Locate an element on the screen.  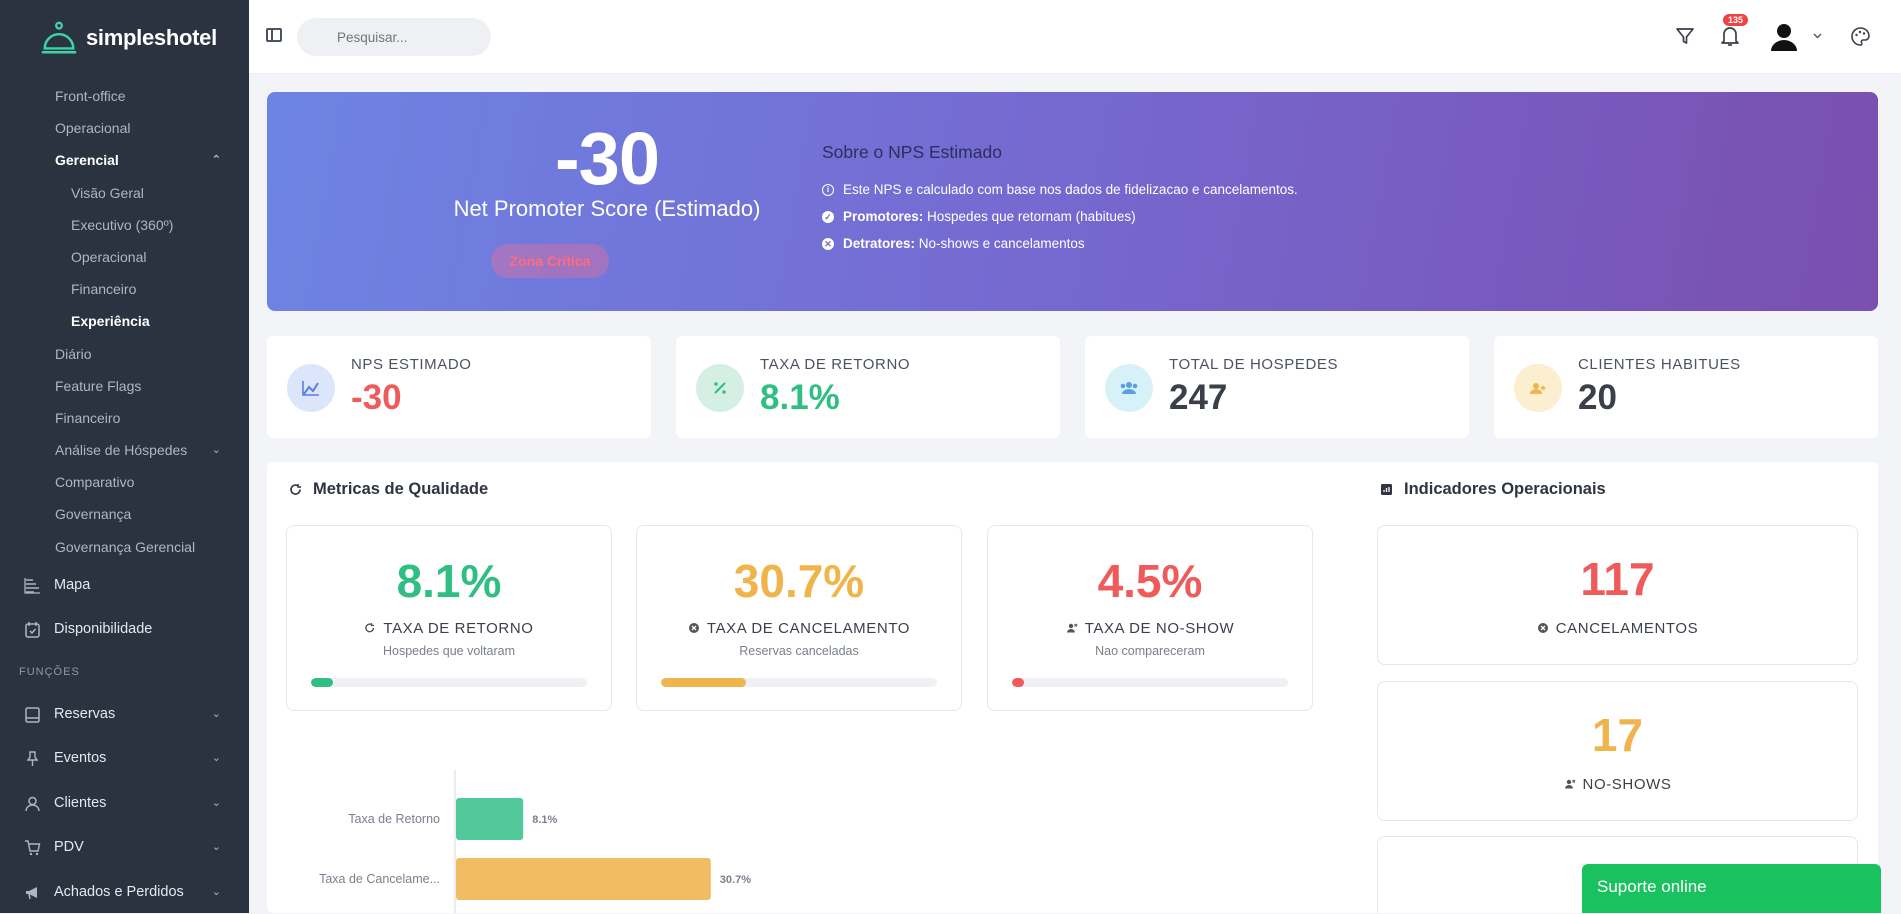
quality-desc: Nao compareceram is located at coordinates (1150, 651).